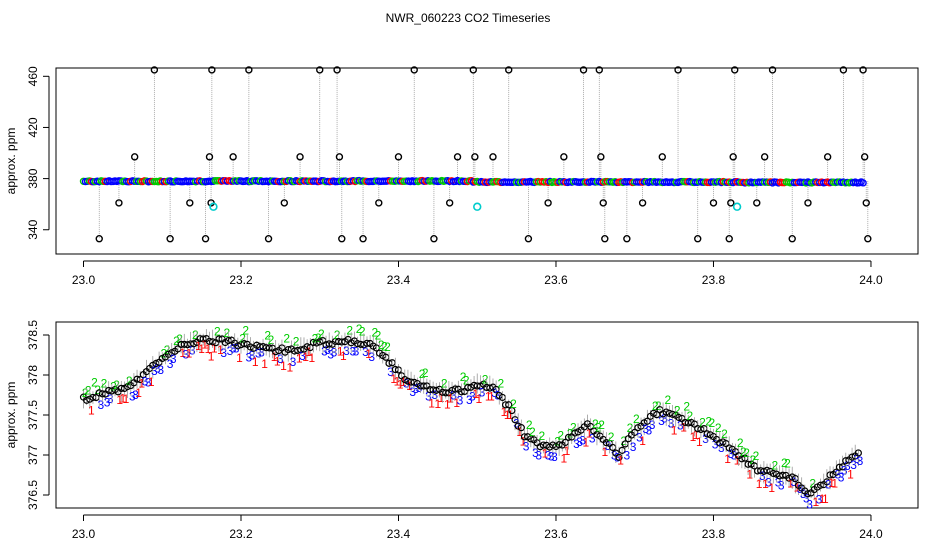 This screenshot has width=936, height=540. What do you see at coordinates (477, 273) in the screenshot?
I see `top-x-axis: 23.0 23.2 23.4 23.6 23.8 24.0` at bounding box center [477, 273].